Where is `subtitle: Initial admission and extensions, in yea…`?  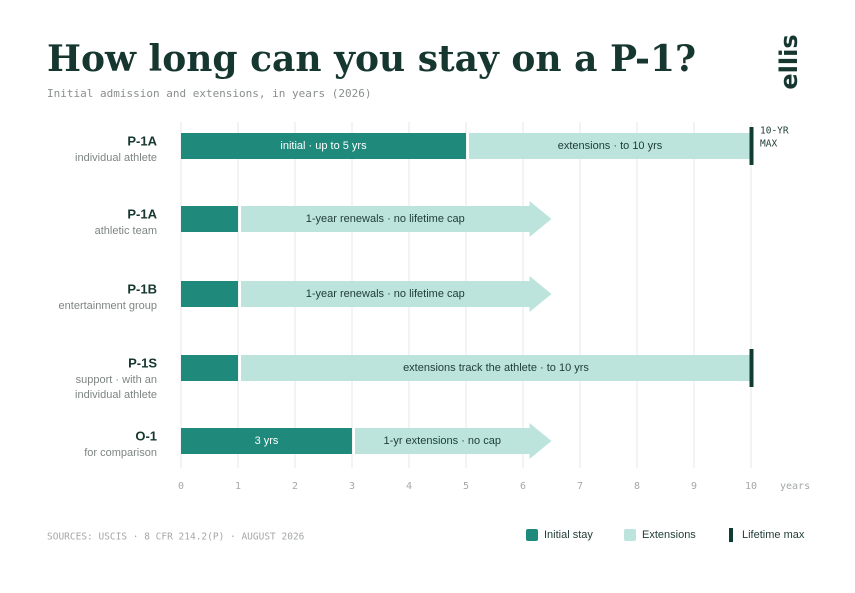
subtitle: Initial admission and extensions, in yea… is located at coordinates (209, 93).